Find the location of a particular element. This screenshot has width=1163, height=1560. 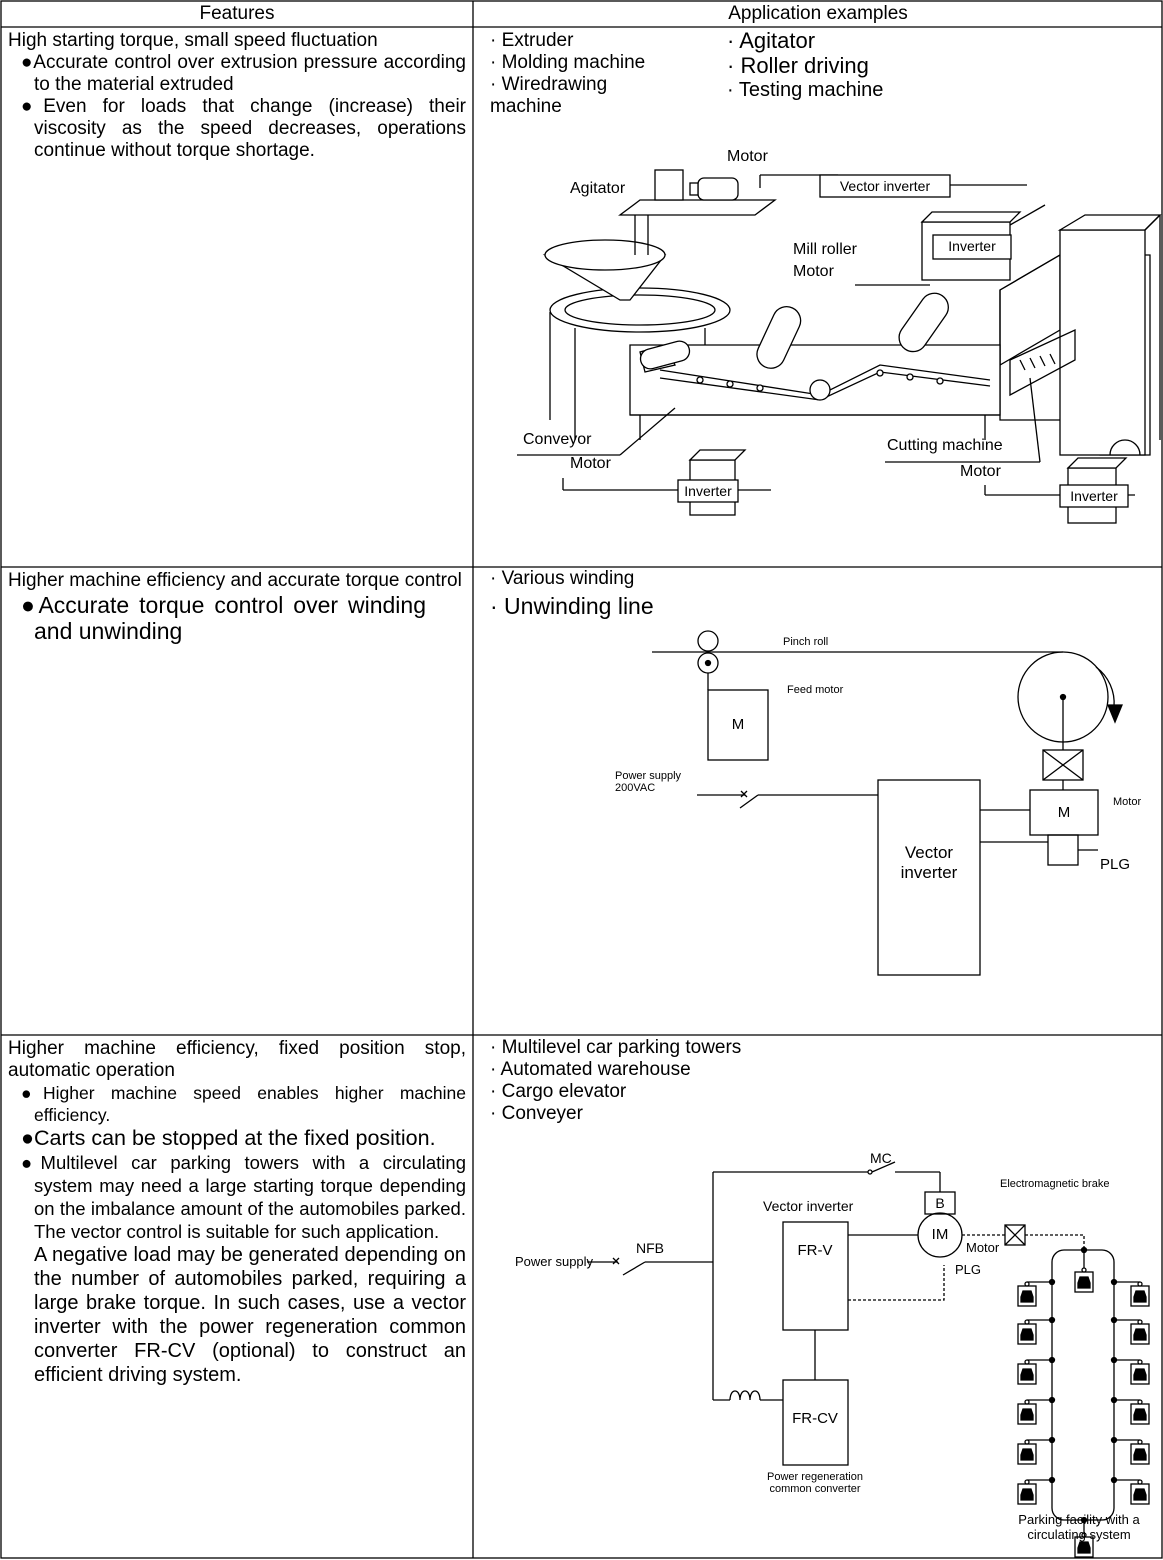

diagram-label: PLG is located at coordinates (968, 1269).